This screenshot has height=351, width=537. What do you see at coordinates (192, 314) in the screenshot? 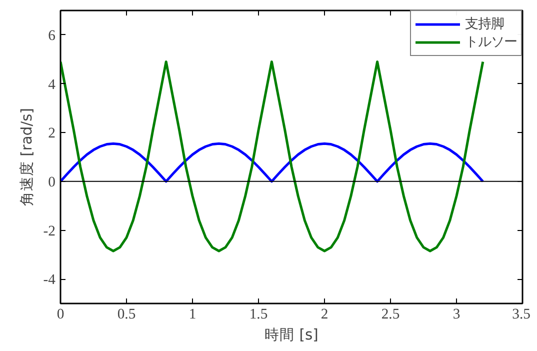
I see `x-tick-label: 1` at bounding box center [192, 314].